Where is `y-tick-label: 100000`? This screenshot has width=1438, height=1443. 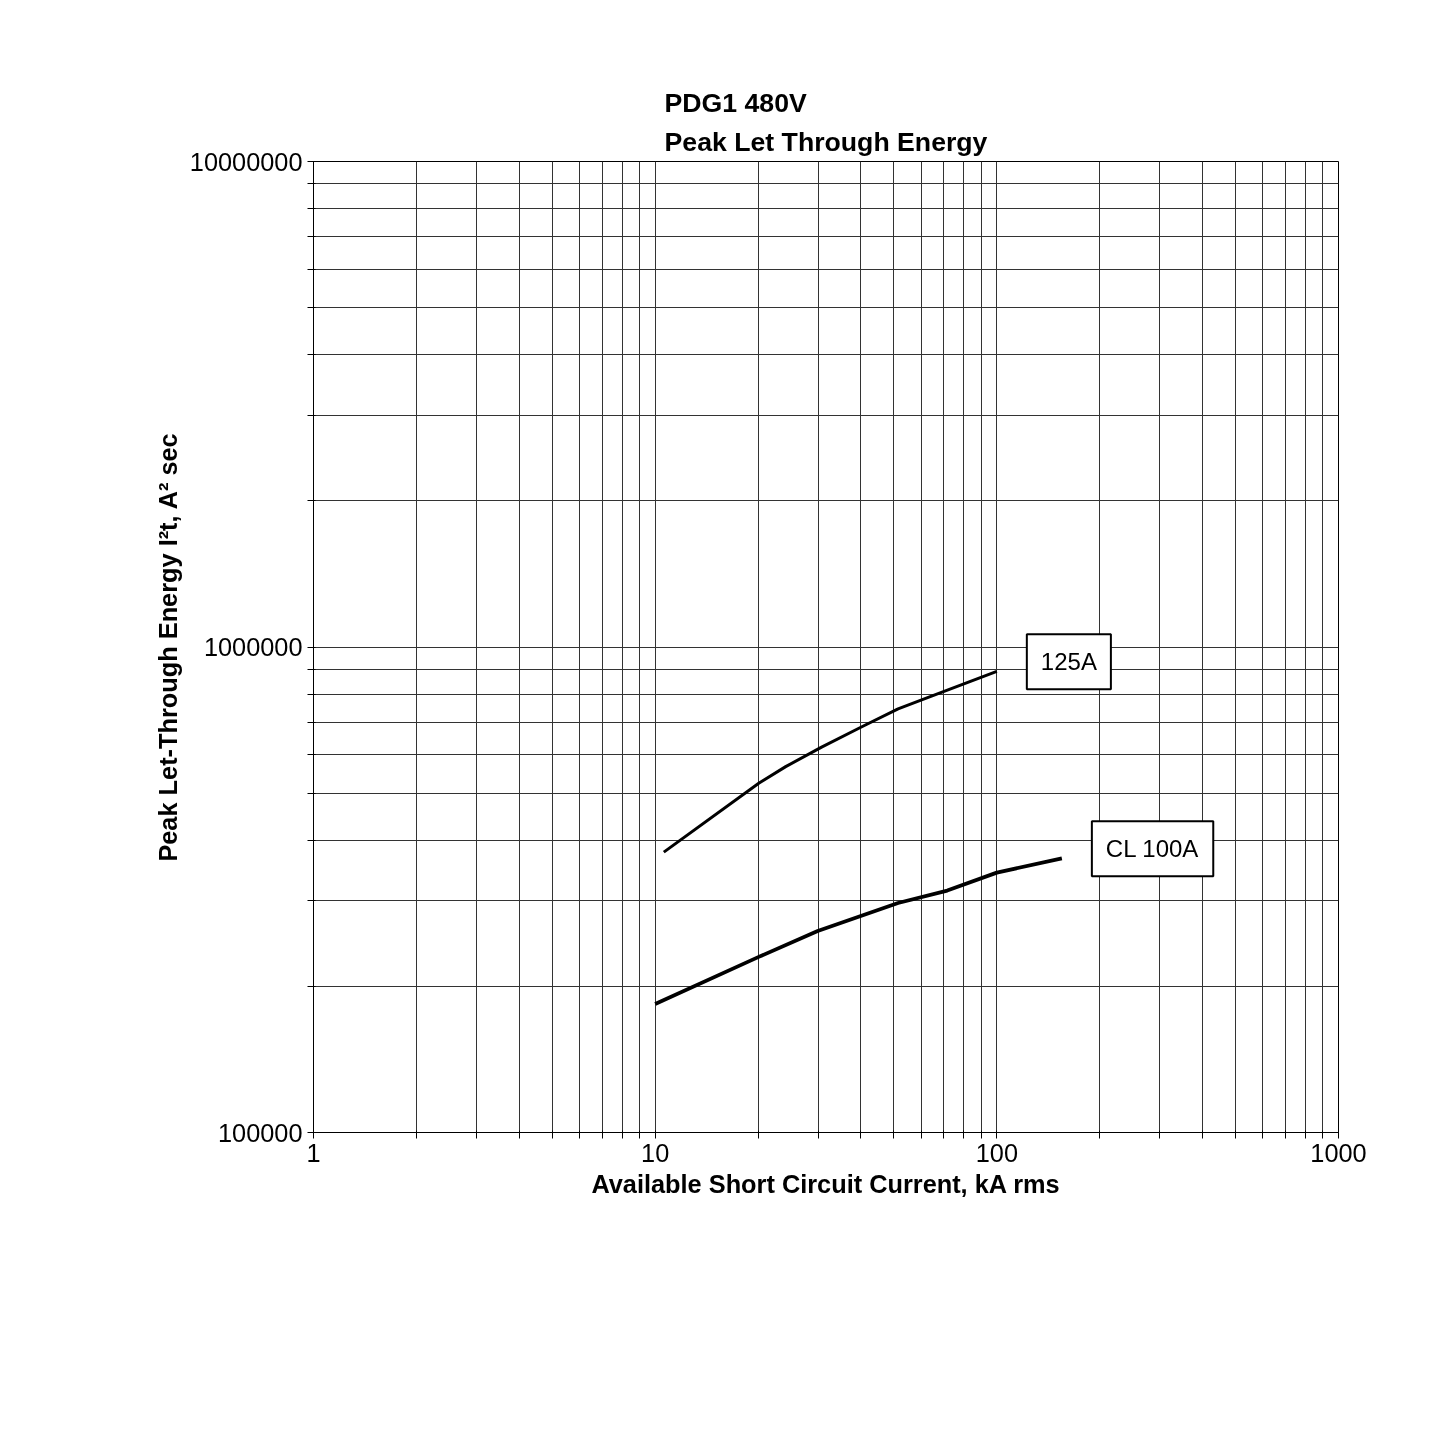
y-tick-label: 100000 is located at coordinates (260, 1132).